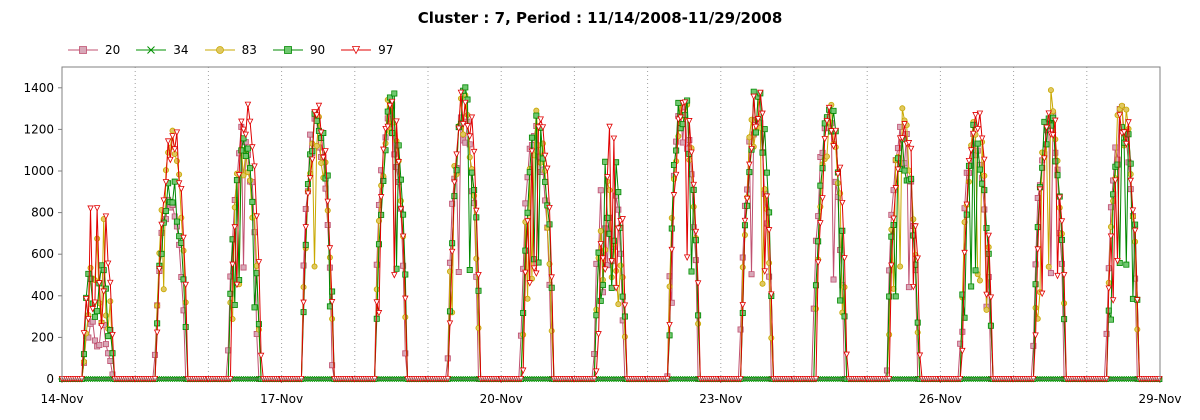 The width and height of the screenshot is (1200, 420). I want to click on x-tick-label: 20-Nov, so click(501, 399).